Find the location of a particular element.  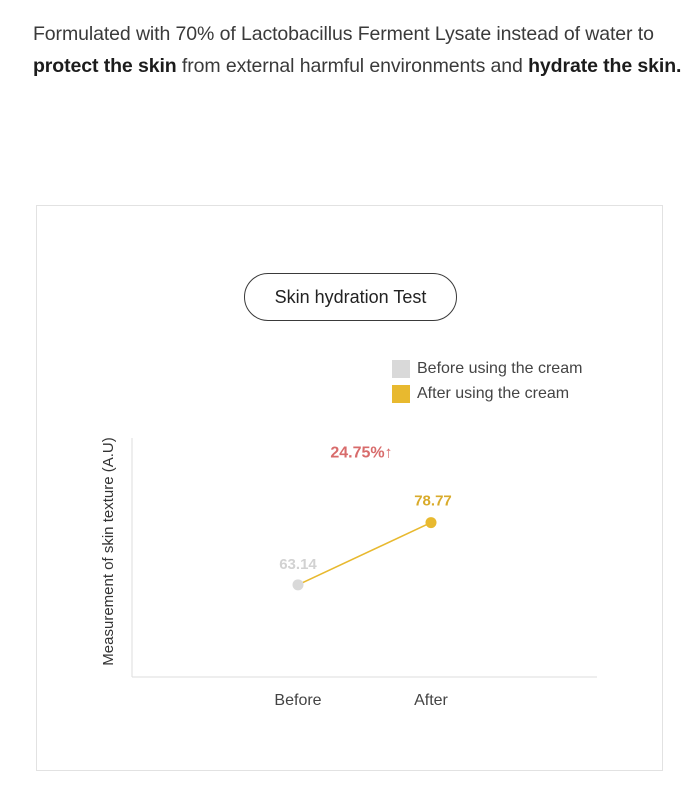

chart-title: Skin hydration Test is located at coordinates (350, 297).